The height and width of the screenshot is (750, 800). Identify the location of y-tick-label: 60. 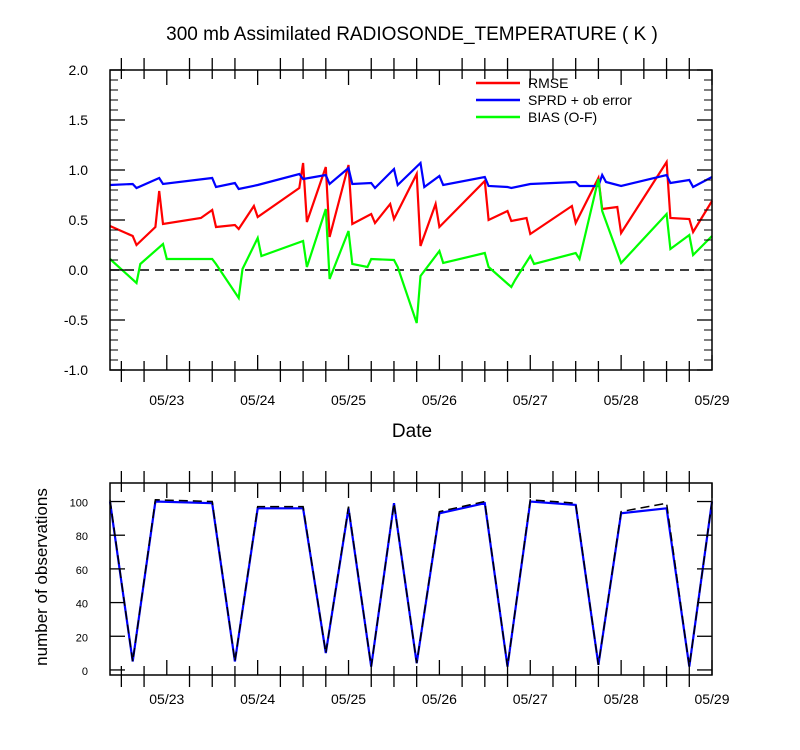
(82, 571).